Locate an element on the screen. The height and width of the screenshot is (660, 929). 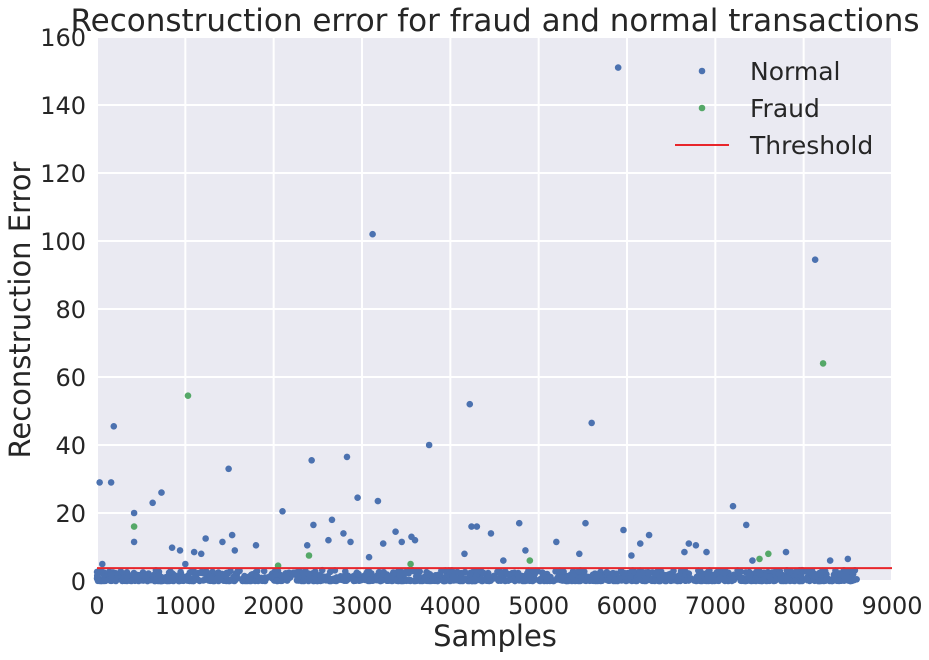
legend-fraud-marker is located at coordinates (702, 108).